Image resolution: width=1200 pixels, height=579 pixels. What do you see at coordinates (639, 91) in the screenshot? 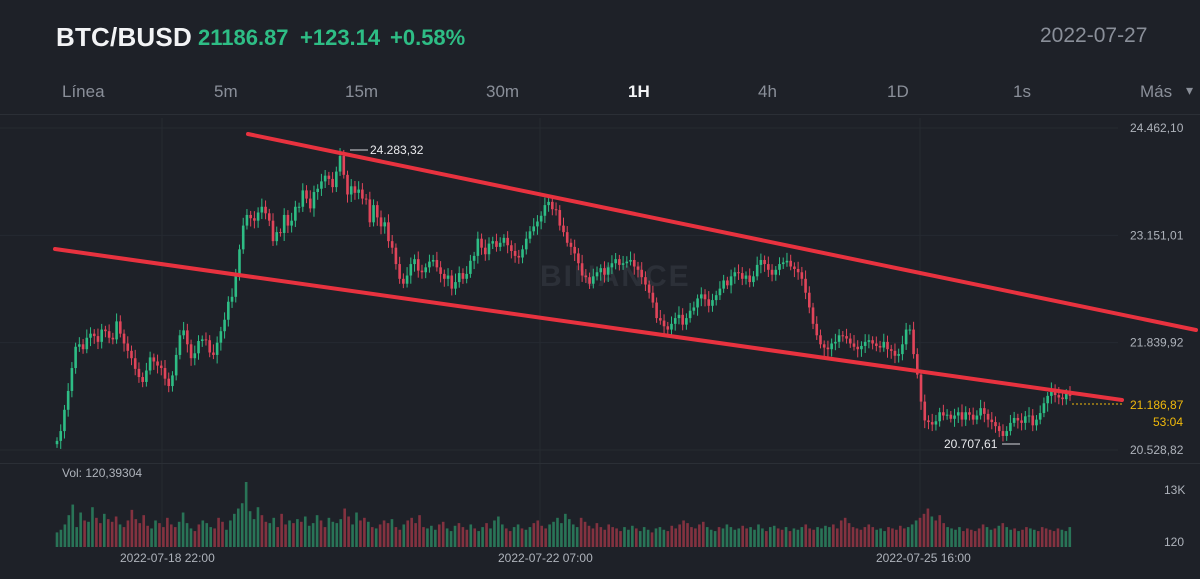
I see `tab-1h: 1H` at bounding box center [639, 91].